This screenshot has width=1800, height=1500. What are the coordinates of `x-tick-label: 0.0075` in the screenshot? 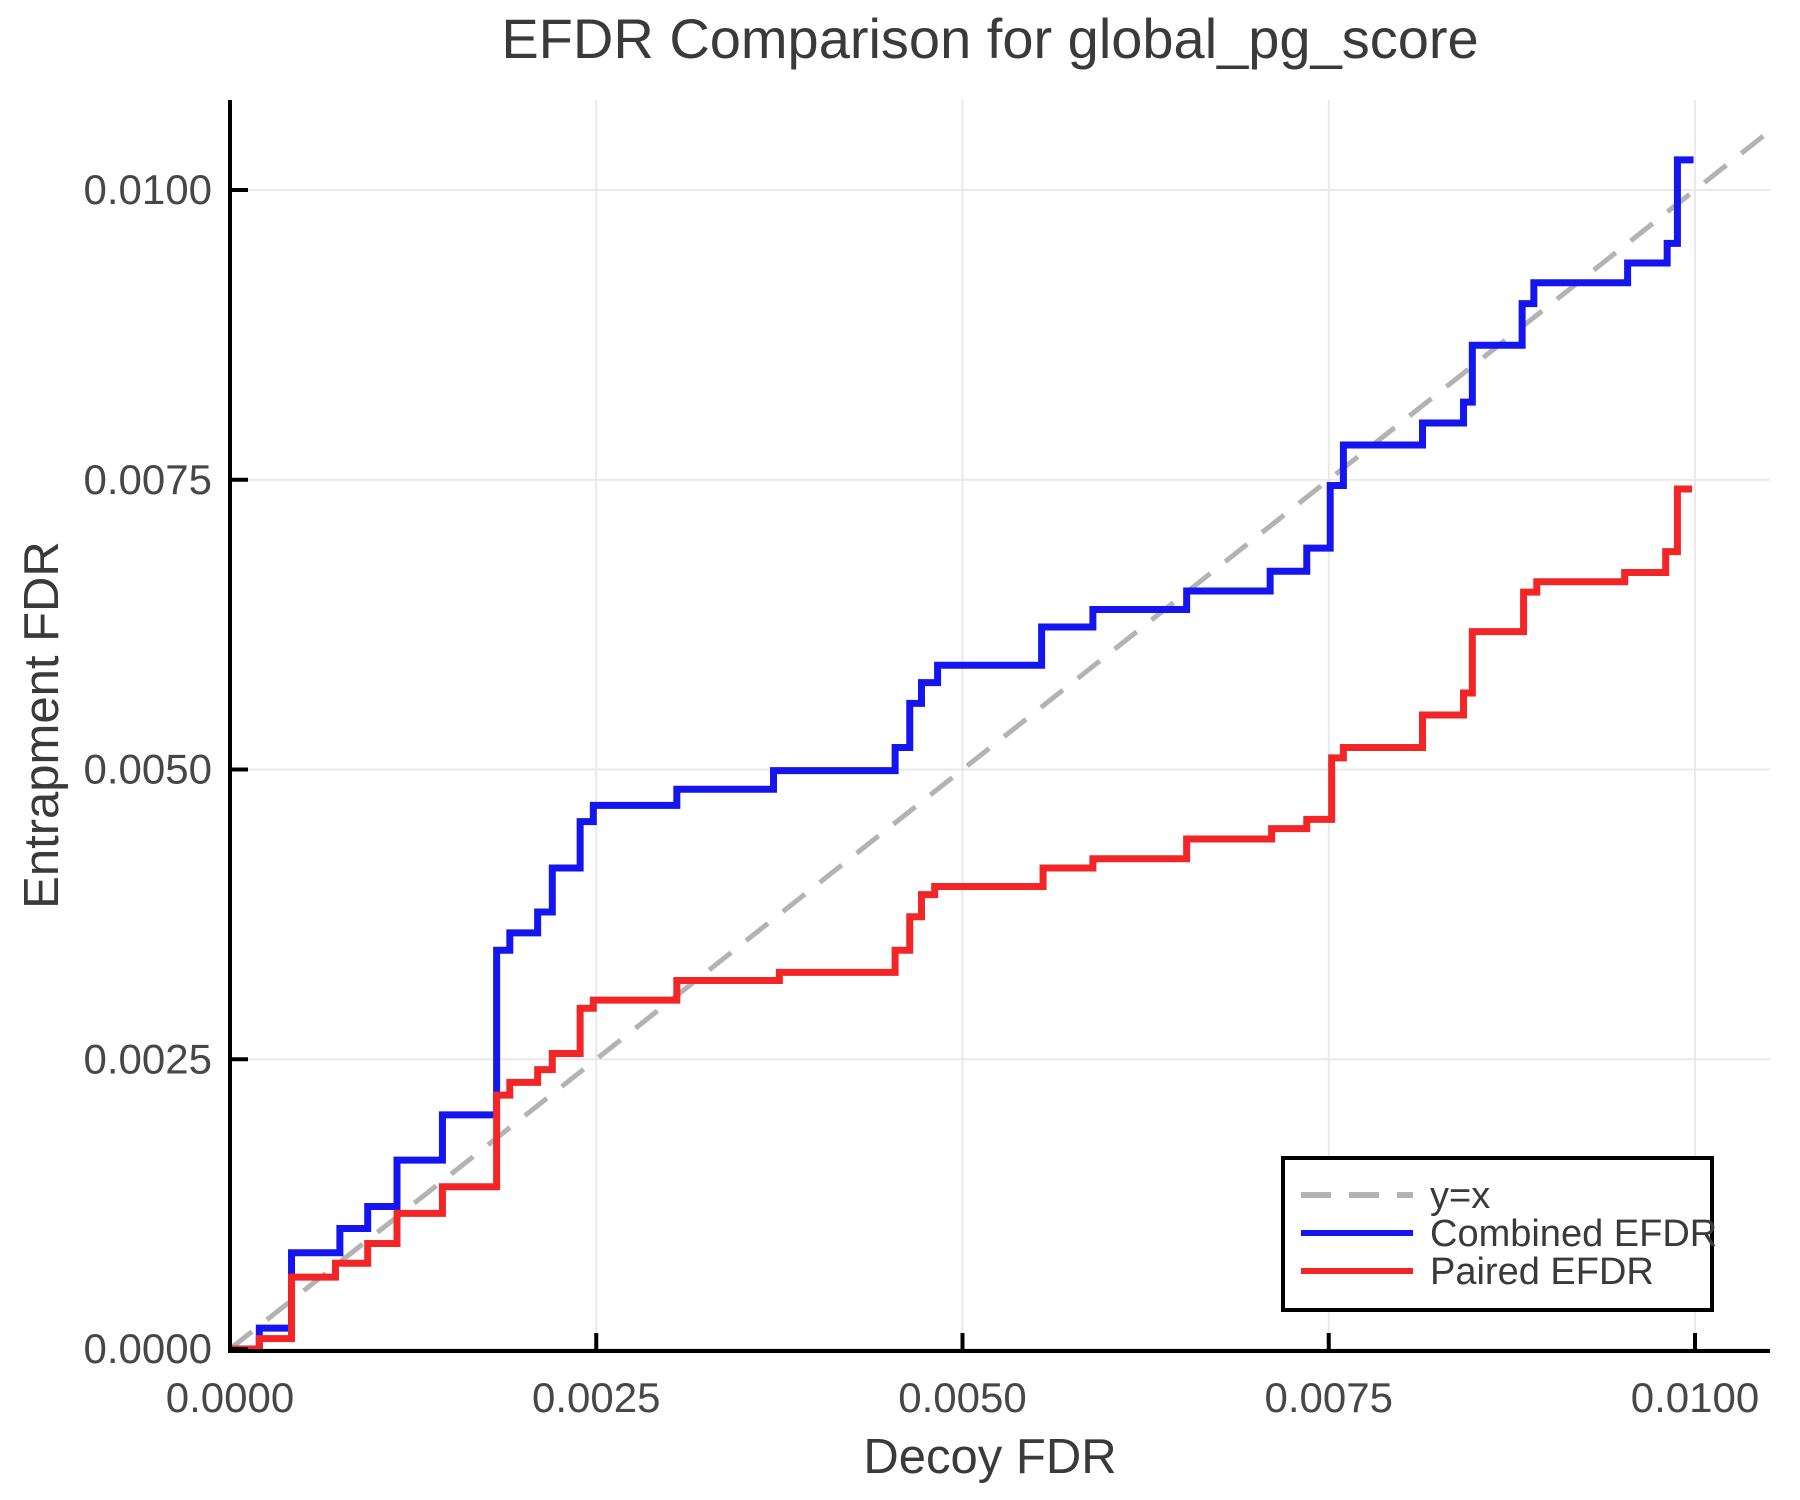 It's located at (1329, 1397).